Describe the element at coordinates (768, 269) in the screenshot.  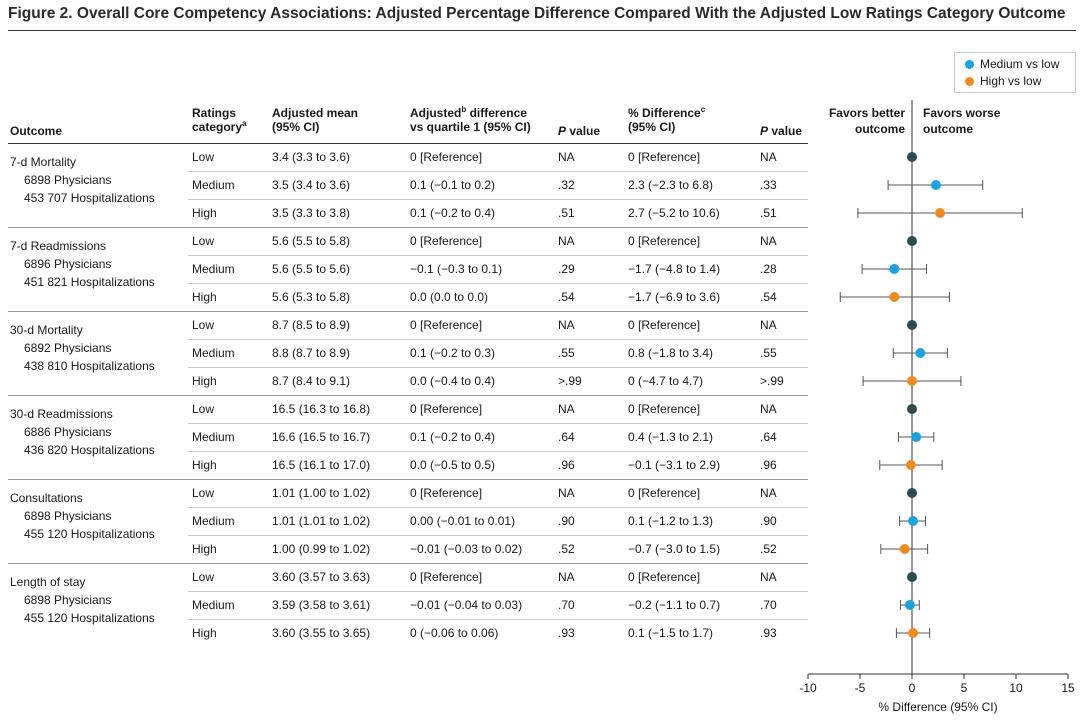
I see `cell-p2: .28` at that location.